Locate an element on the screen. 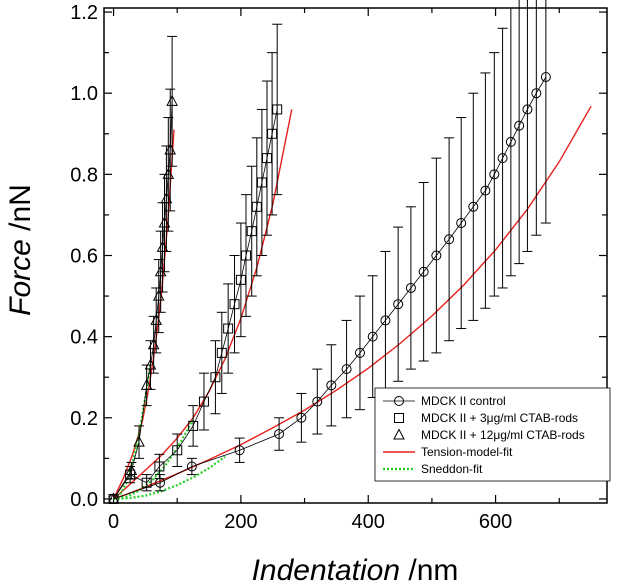 This screenshot has height=586, width=620. x-tick-label: 0 is located at coordinates (113, 522).